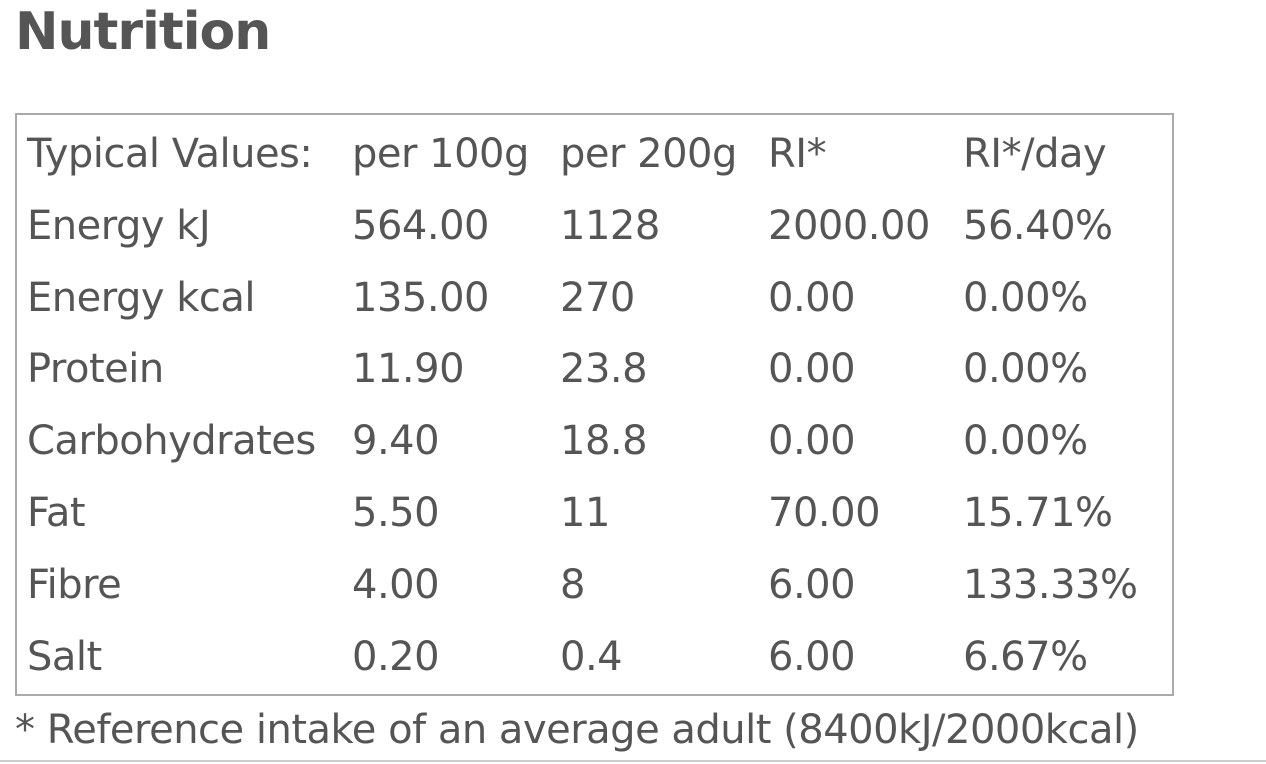 This screenshot has width=1266, height=764. Describe the element at coordinates (604, 441) in the screenshot. I see `table-cell: 18.8` at that location.